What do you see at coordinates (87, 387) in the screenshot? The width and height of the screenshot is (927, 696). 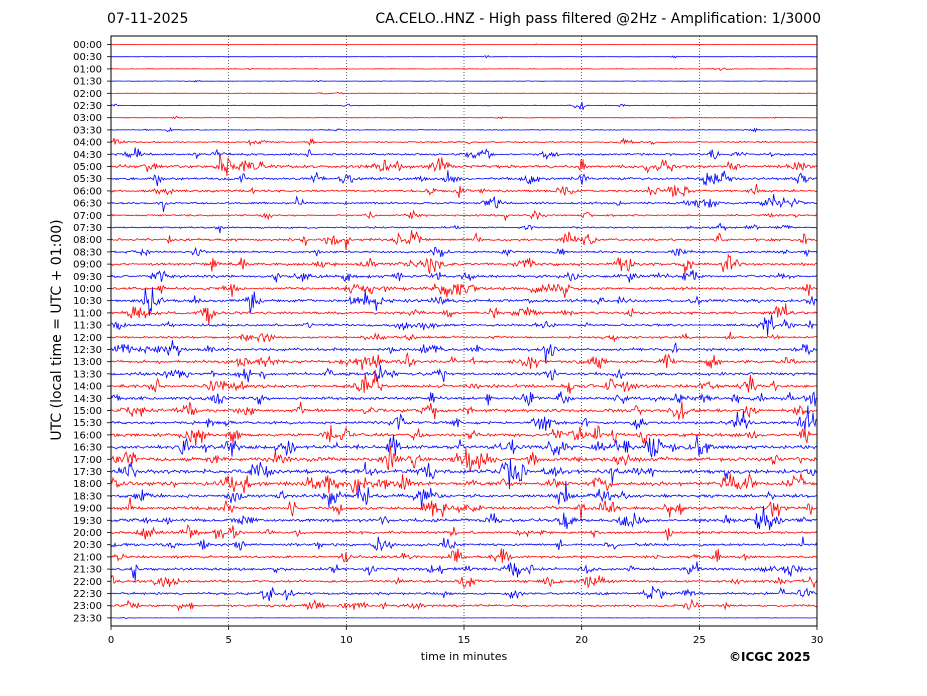 I see `y-tick-label: 14:00` at bounding box center [87, 387].